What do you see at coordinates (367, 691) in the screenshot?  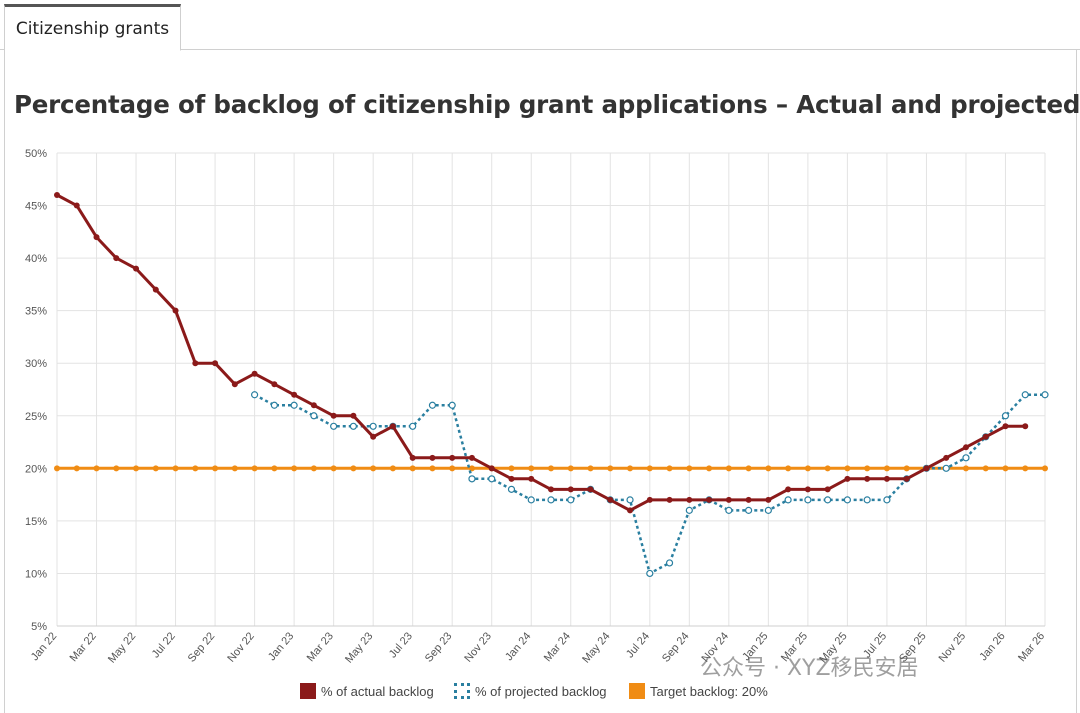 I see `legend-item-actual: % of actual backlog` at bounding box center [367, 691].